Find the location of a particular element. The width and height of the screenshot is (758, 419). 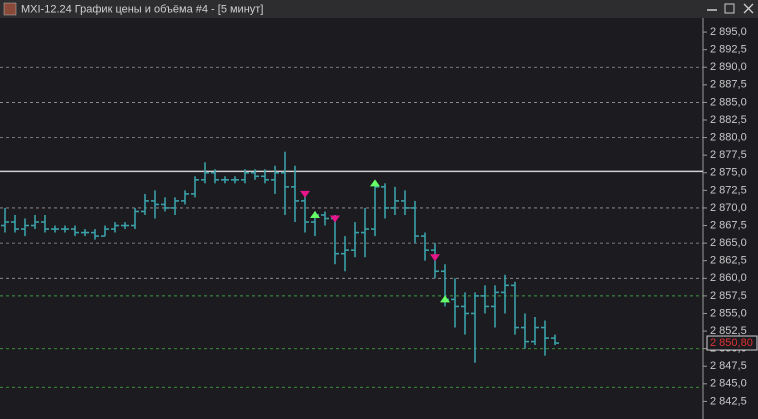

y-tick-label: 2 877,5 is located at coordinates (728, 155).